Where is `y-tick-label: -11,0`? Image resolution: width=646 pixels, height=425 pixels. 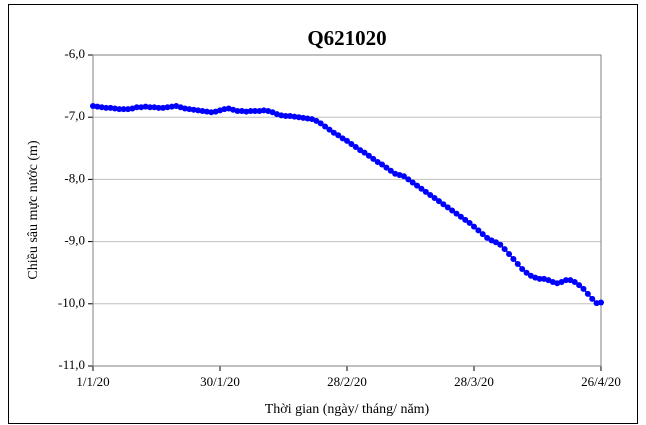 y-tick-label: -11,0 is located at coordinates (71, 364).